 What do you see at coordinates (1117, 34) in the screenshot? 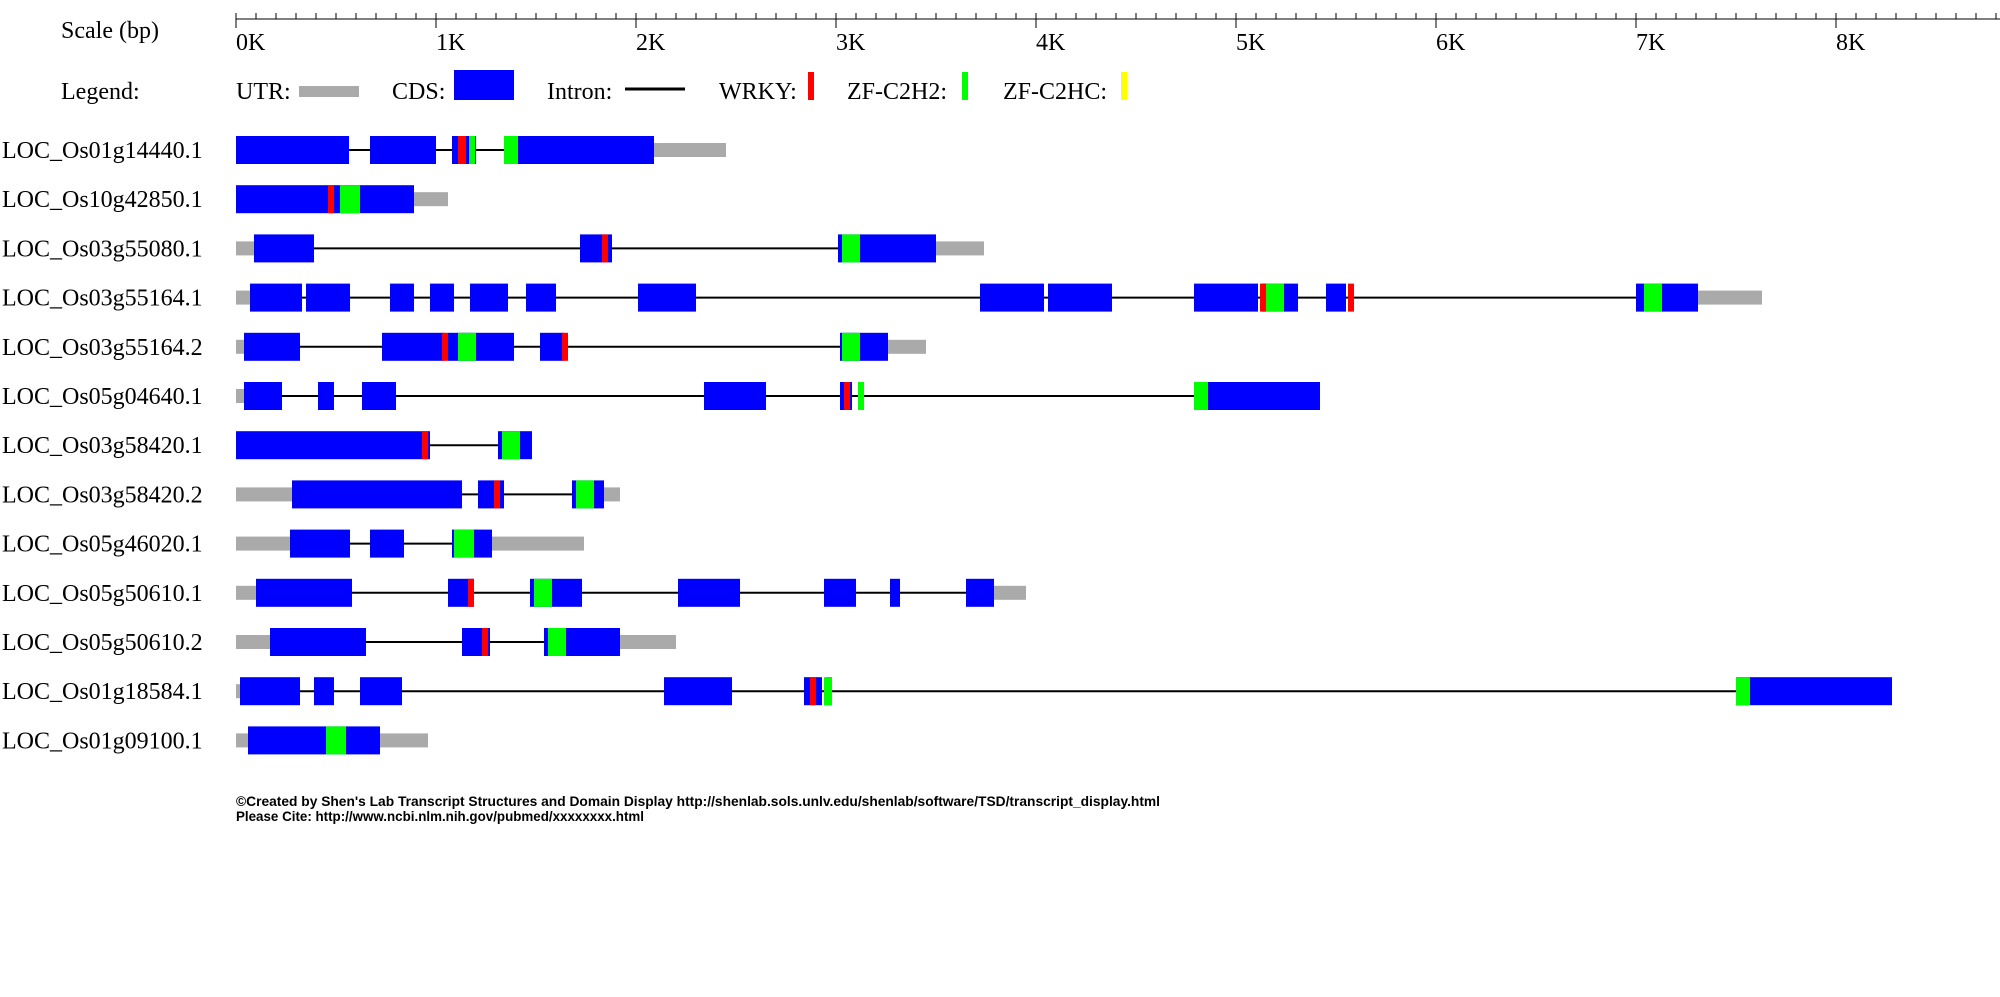
I see `scale-axis: 0K 1K 2K 3K 4K 5K 6K 7K 8K` at bounding box center [1117, 34].